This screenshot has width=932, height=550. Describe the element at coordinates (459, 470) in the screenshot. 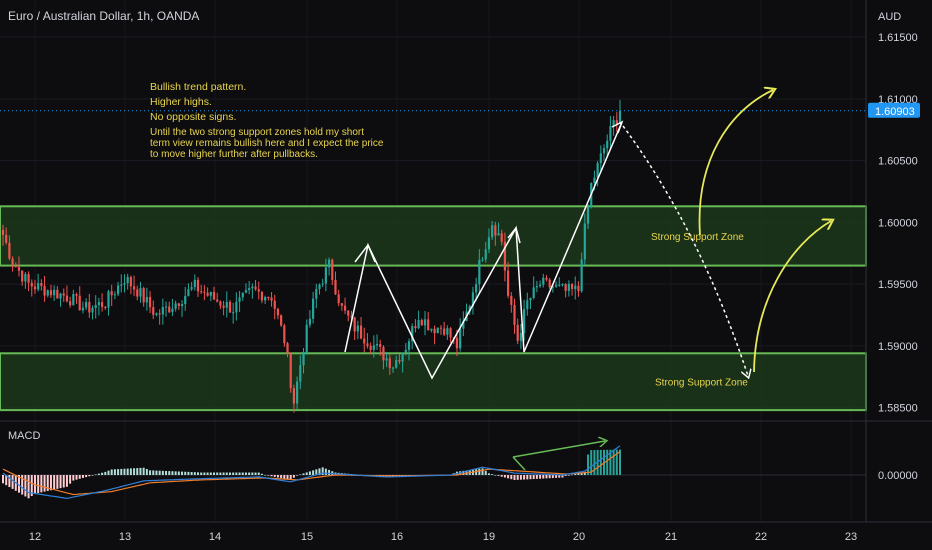

I see `macd-panel: 0.00000` at that location.